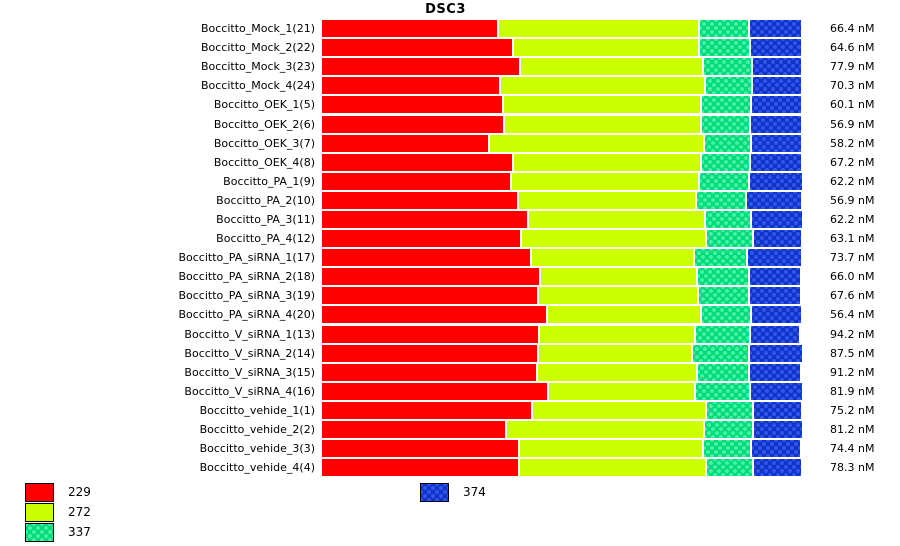 The image size is (900, 546). What do you see at coordinates (453, 492) in the screenshot?
I see `legend-item-374: 374` at bounding box center [453, 492].